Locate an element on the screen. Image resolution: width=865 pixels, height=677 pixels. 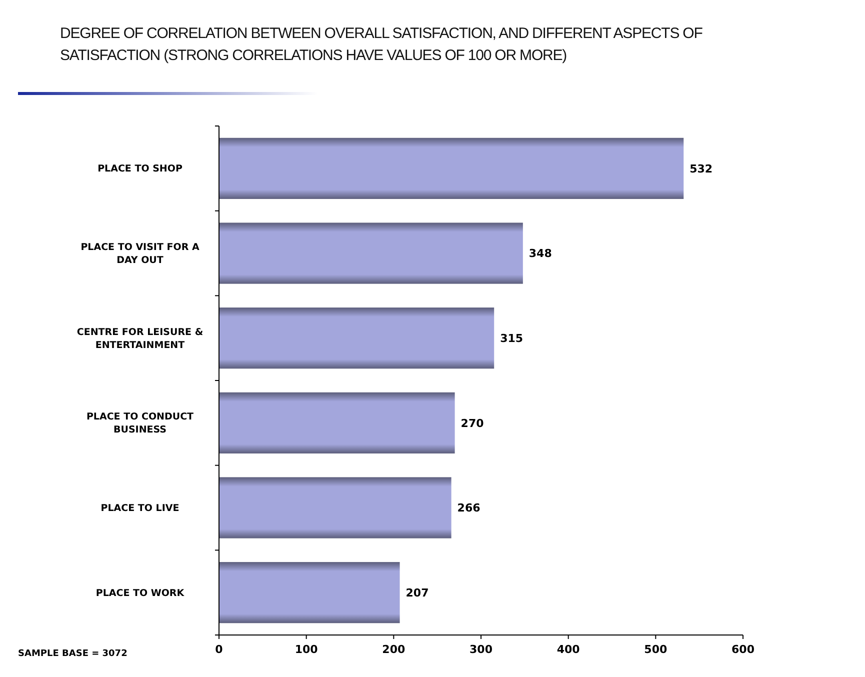
y-tick-label: PLACE TO CONDUCT BUSINESS is located at coordinates (140, 424).